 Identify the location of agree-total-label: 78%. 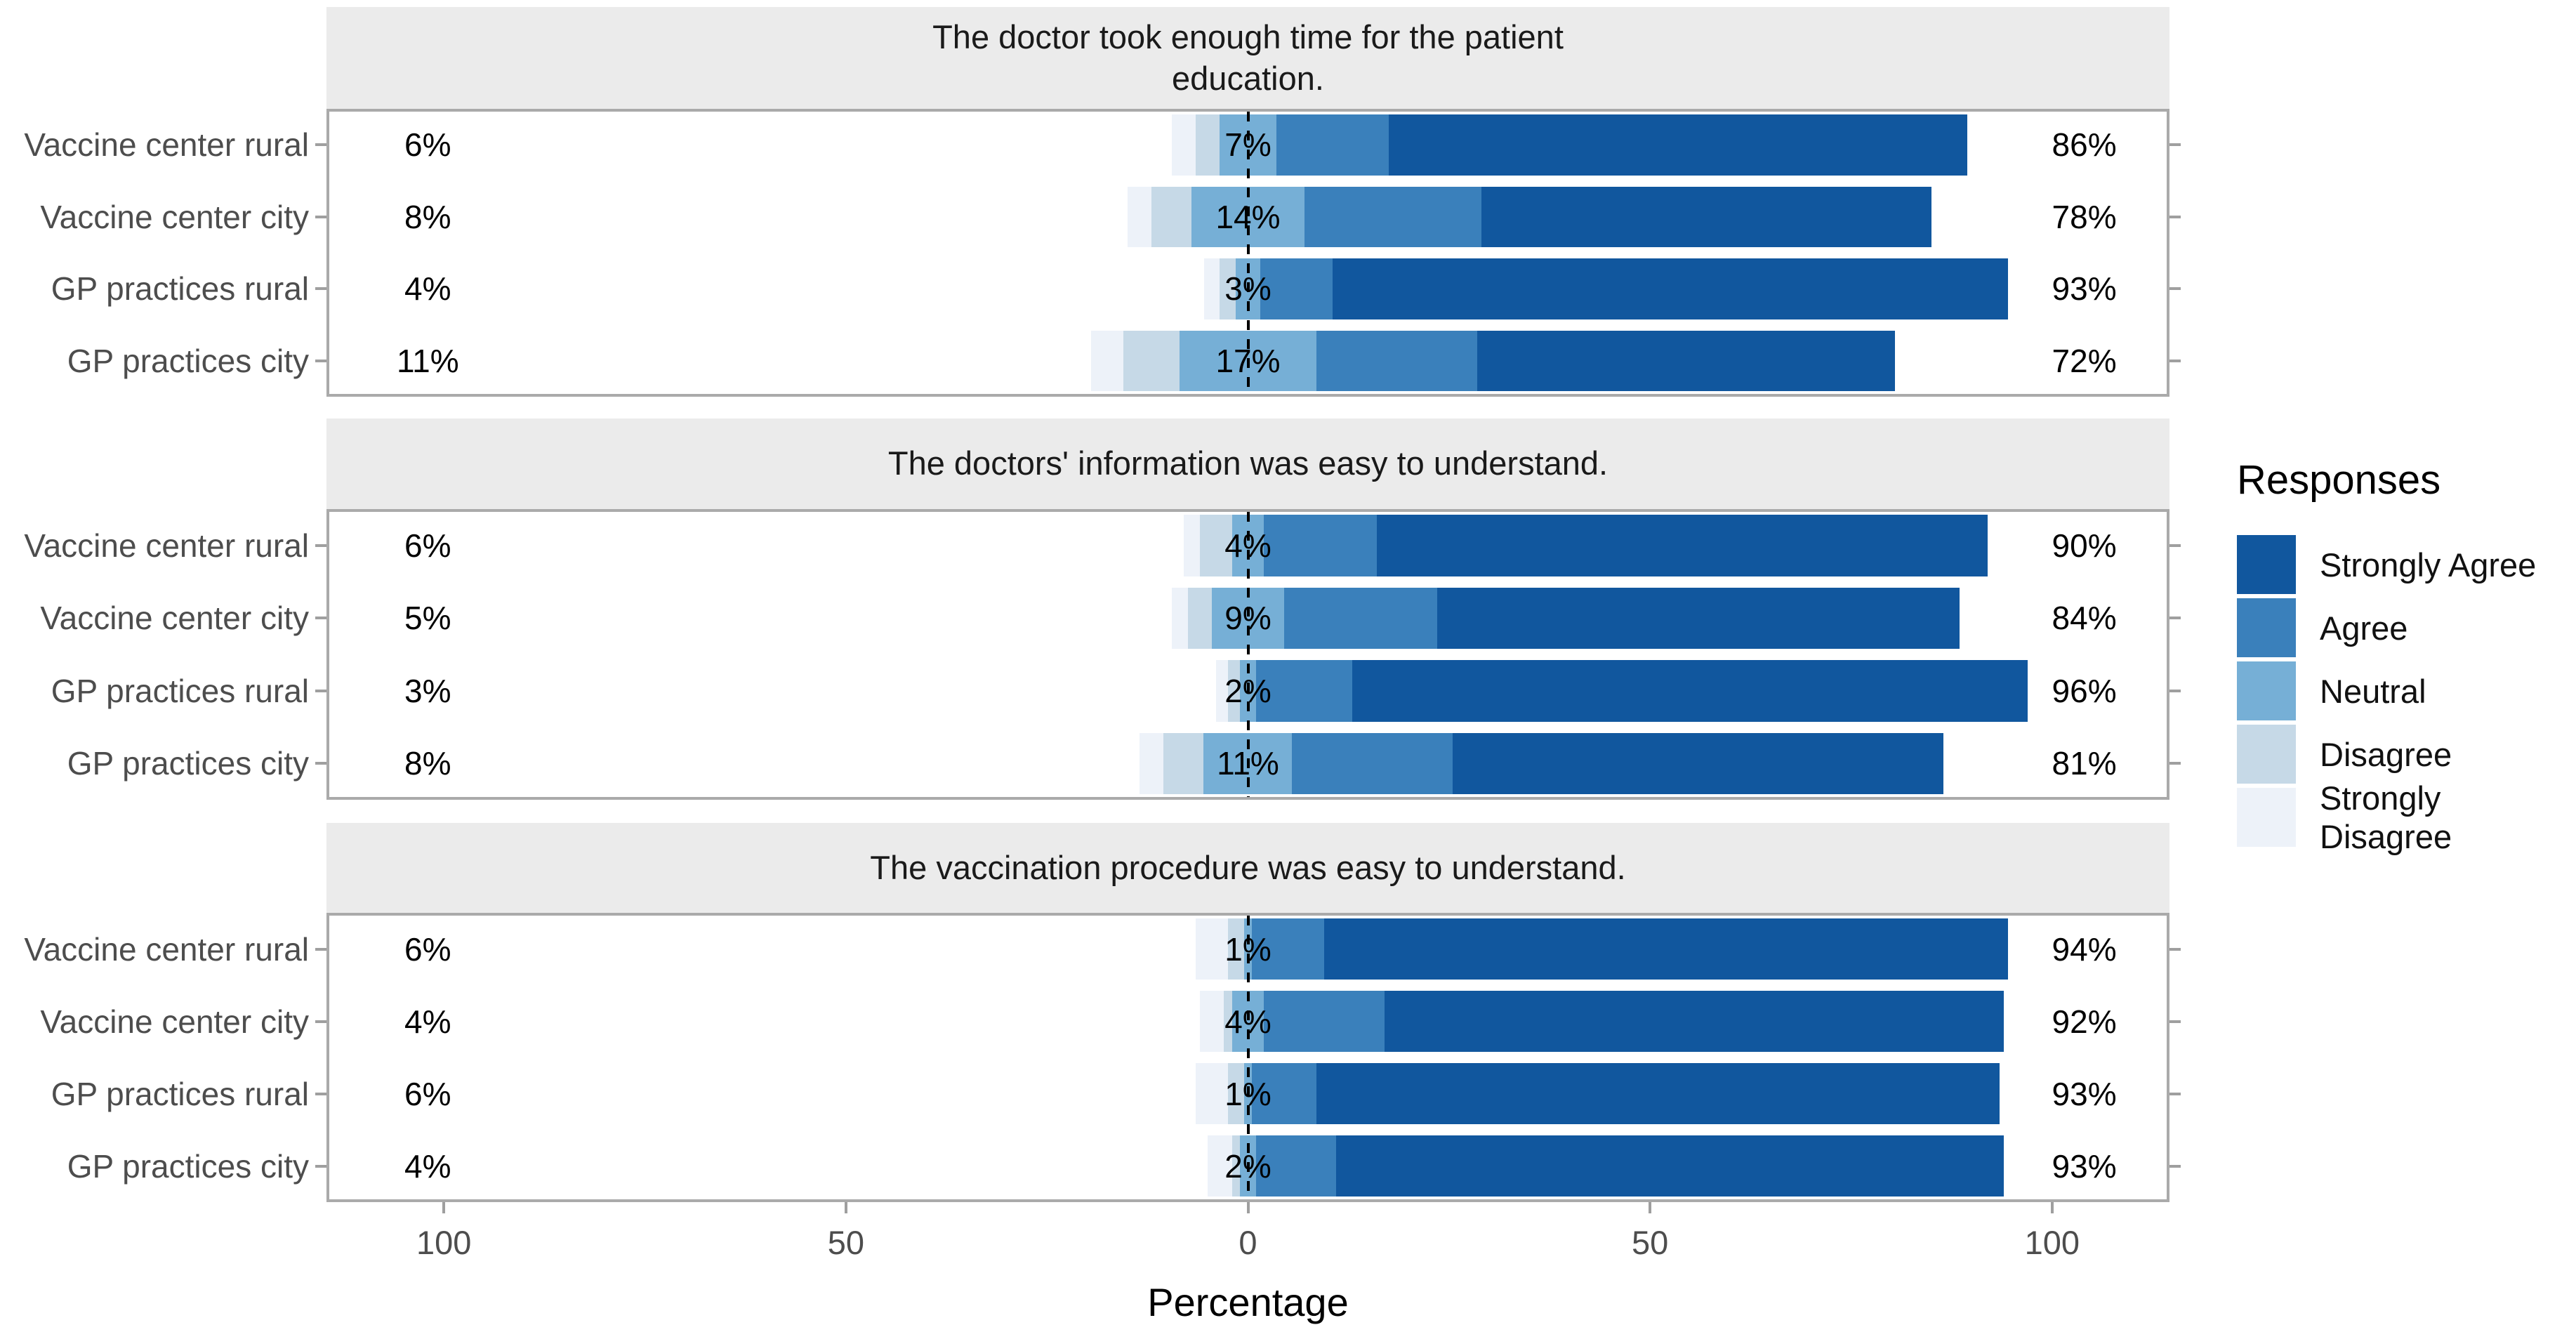
(2084, 216).